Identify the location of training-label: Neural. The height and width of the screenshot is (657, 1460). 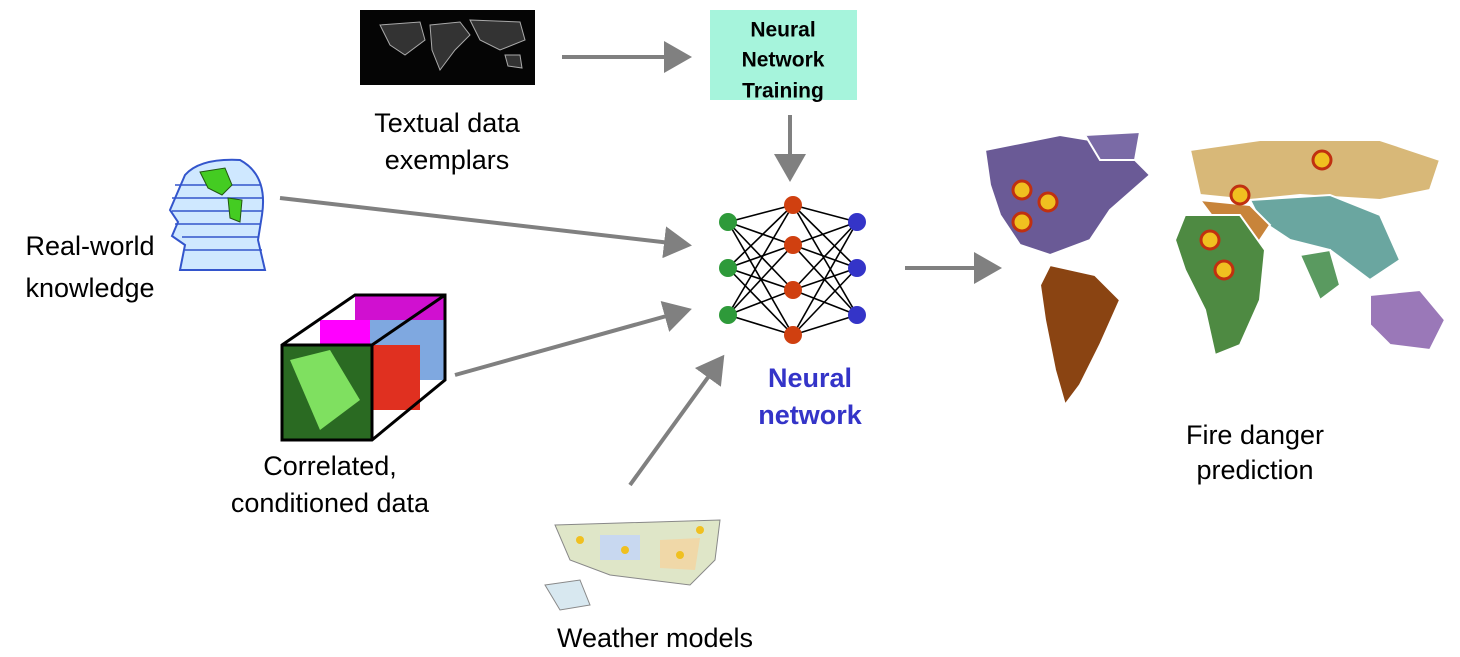
(782, 30).